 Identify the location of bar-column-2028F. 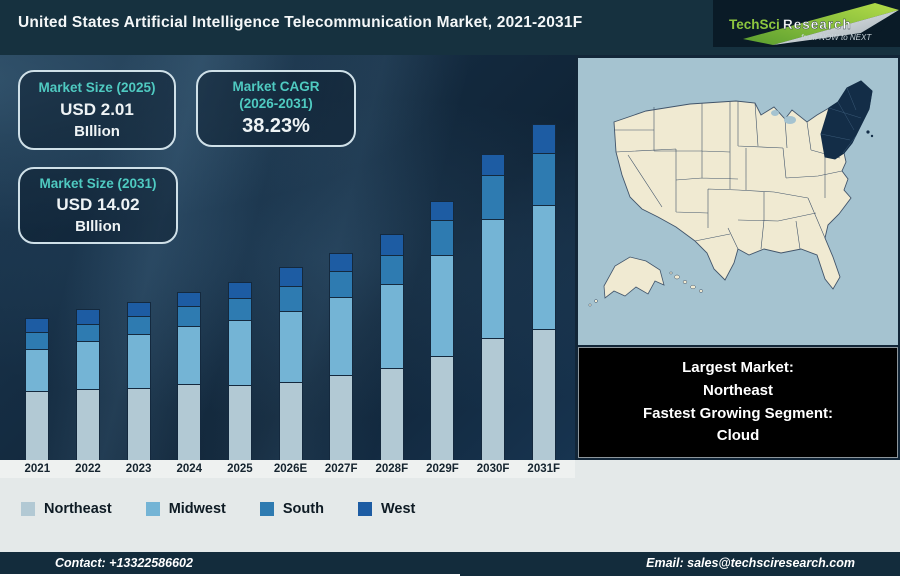
(391, 347).